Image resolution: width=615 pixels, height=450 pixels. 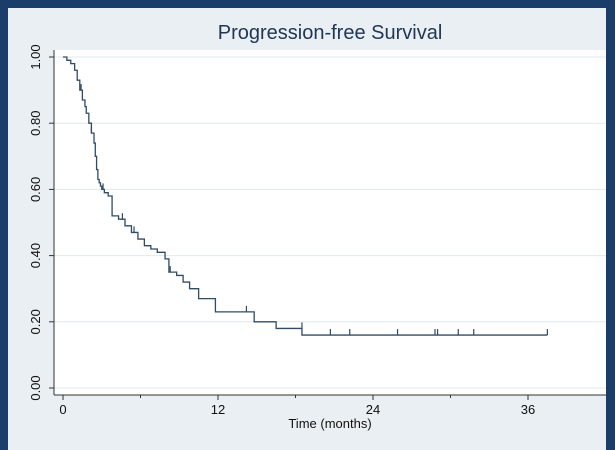 I want to click on y-tick-label: 1.00, so click(x=35, y=56).